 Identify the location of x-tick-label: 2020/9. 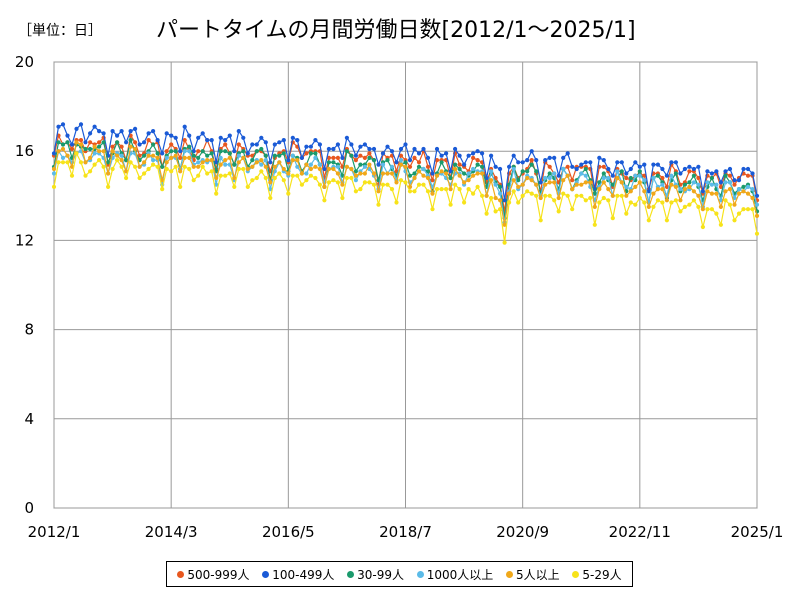
(522, 532).